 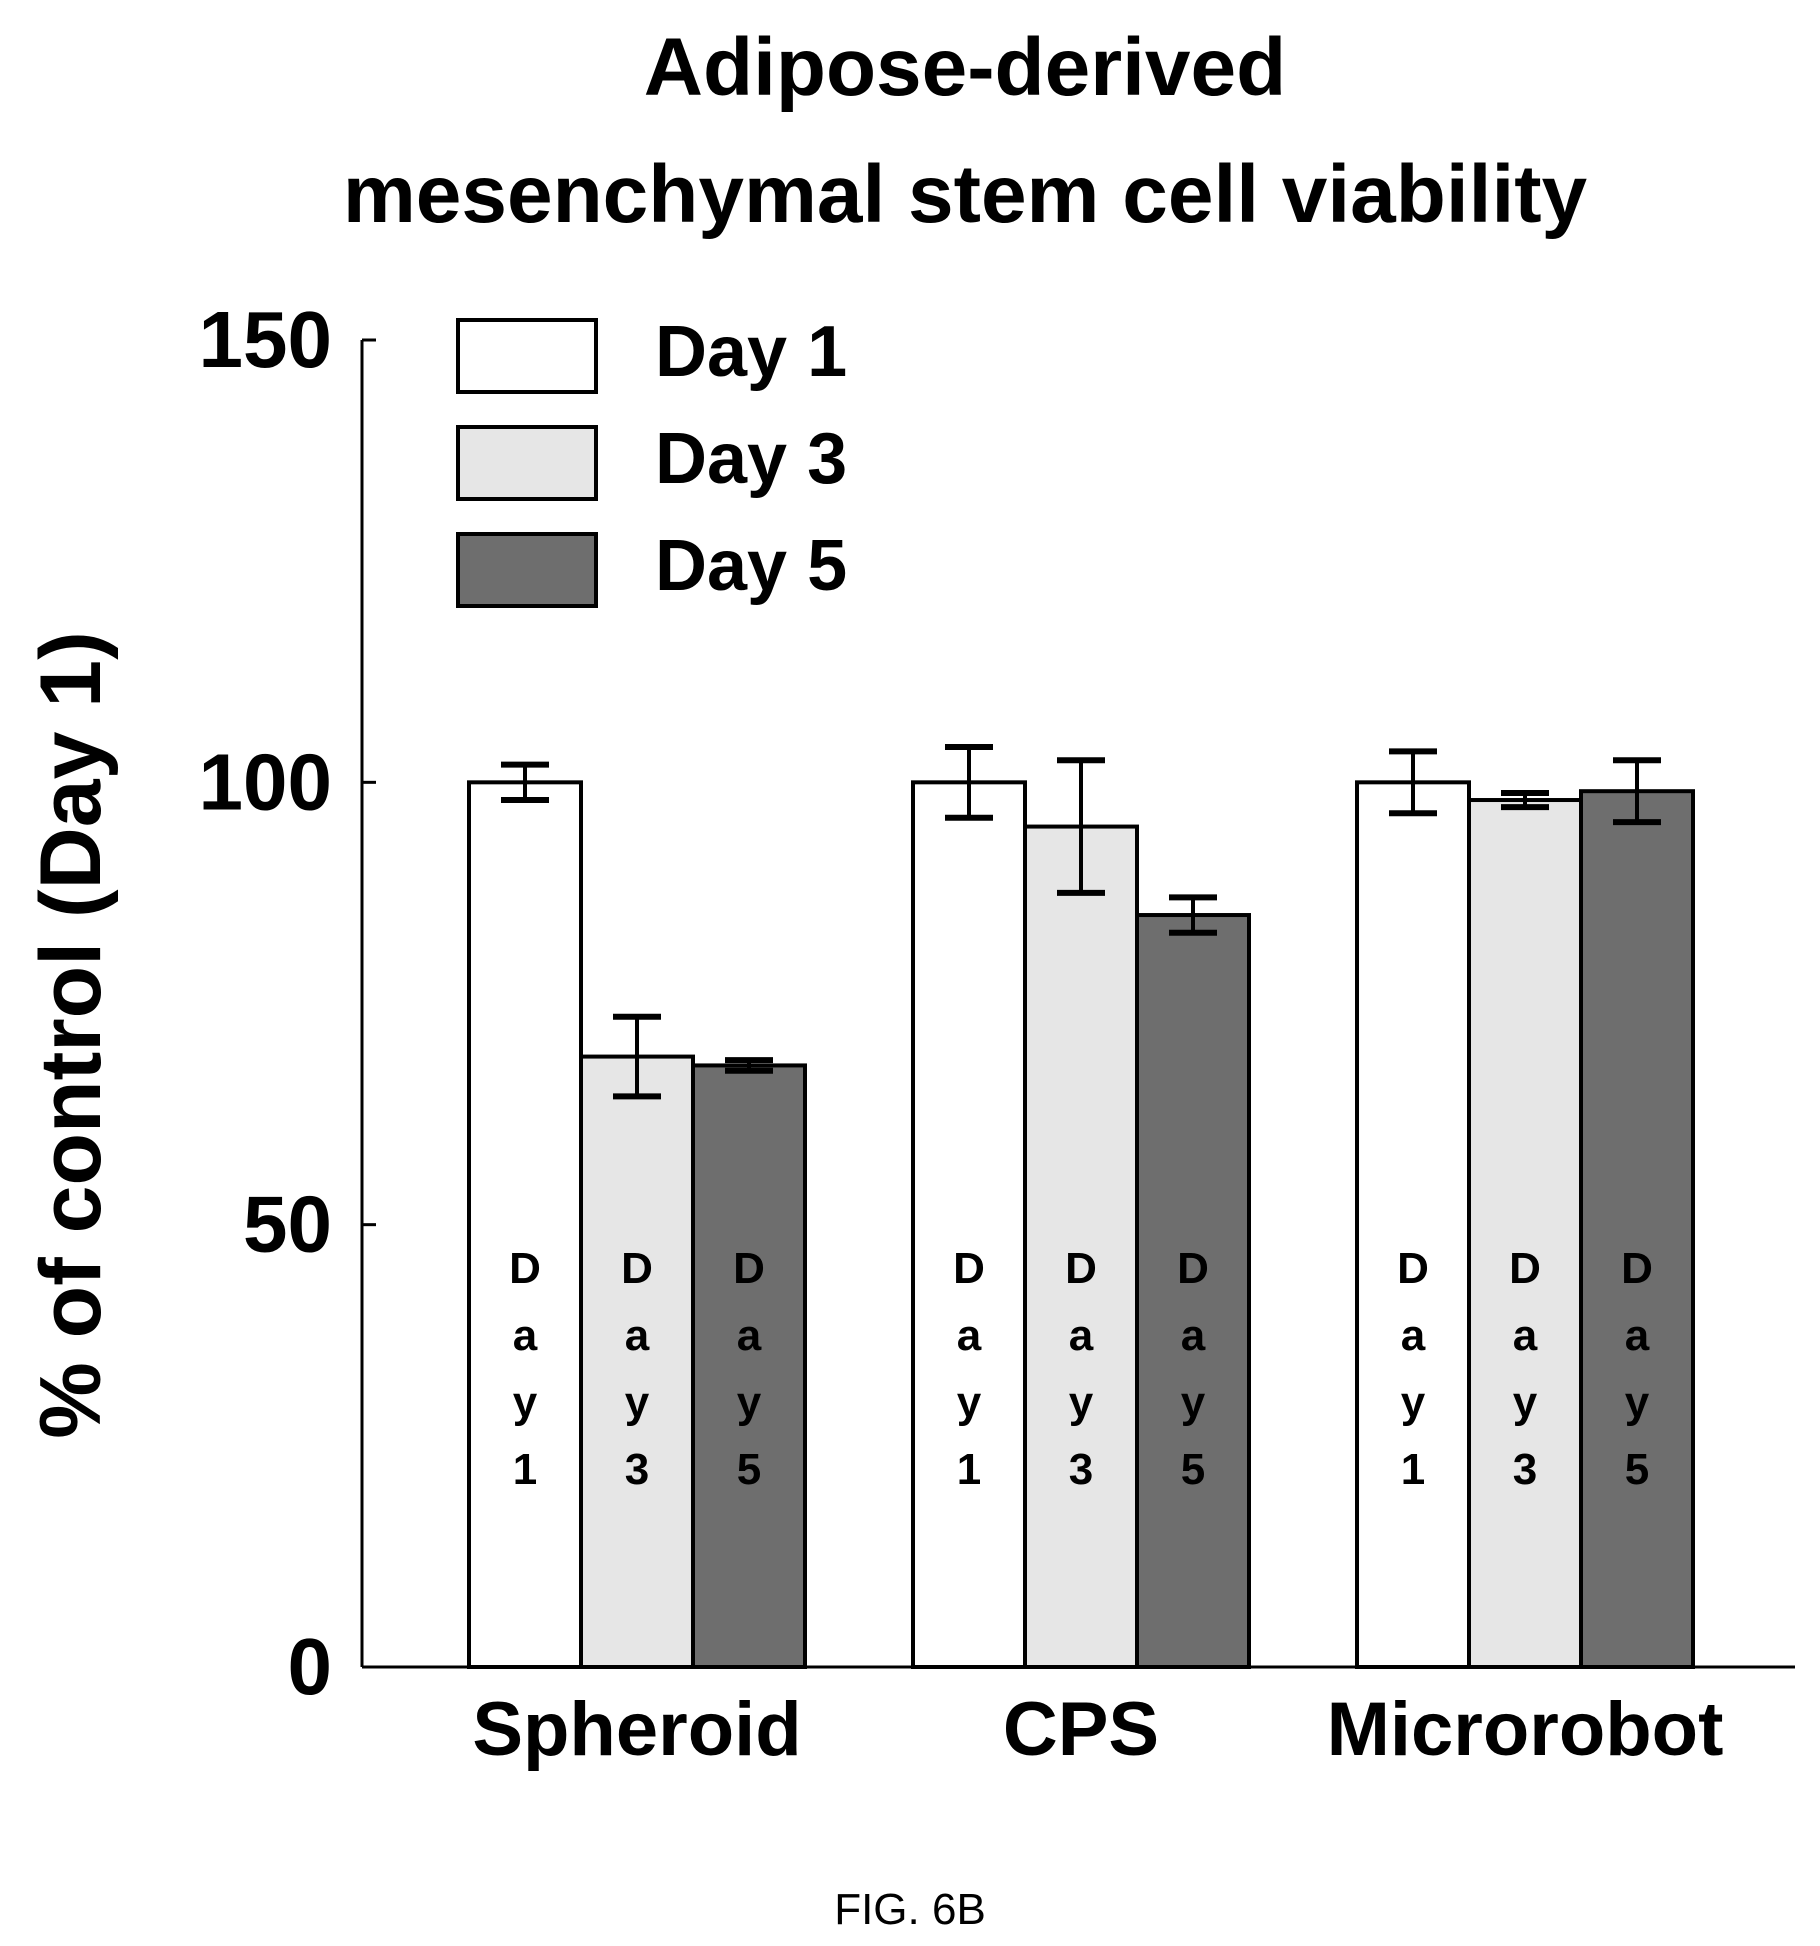 I want to click on legend: Day 1 Day 3 Day 5, so click(x=651, y=460).